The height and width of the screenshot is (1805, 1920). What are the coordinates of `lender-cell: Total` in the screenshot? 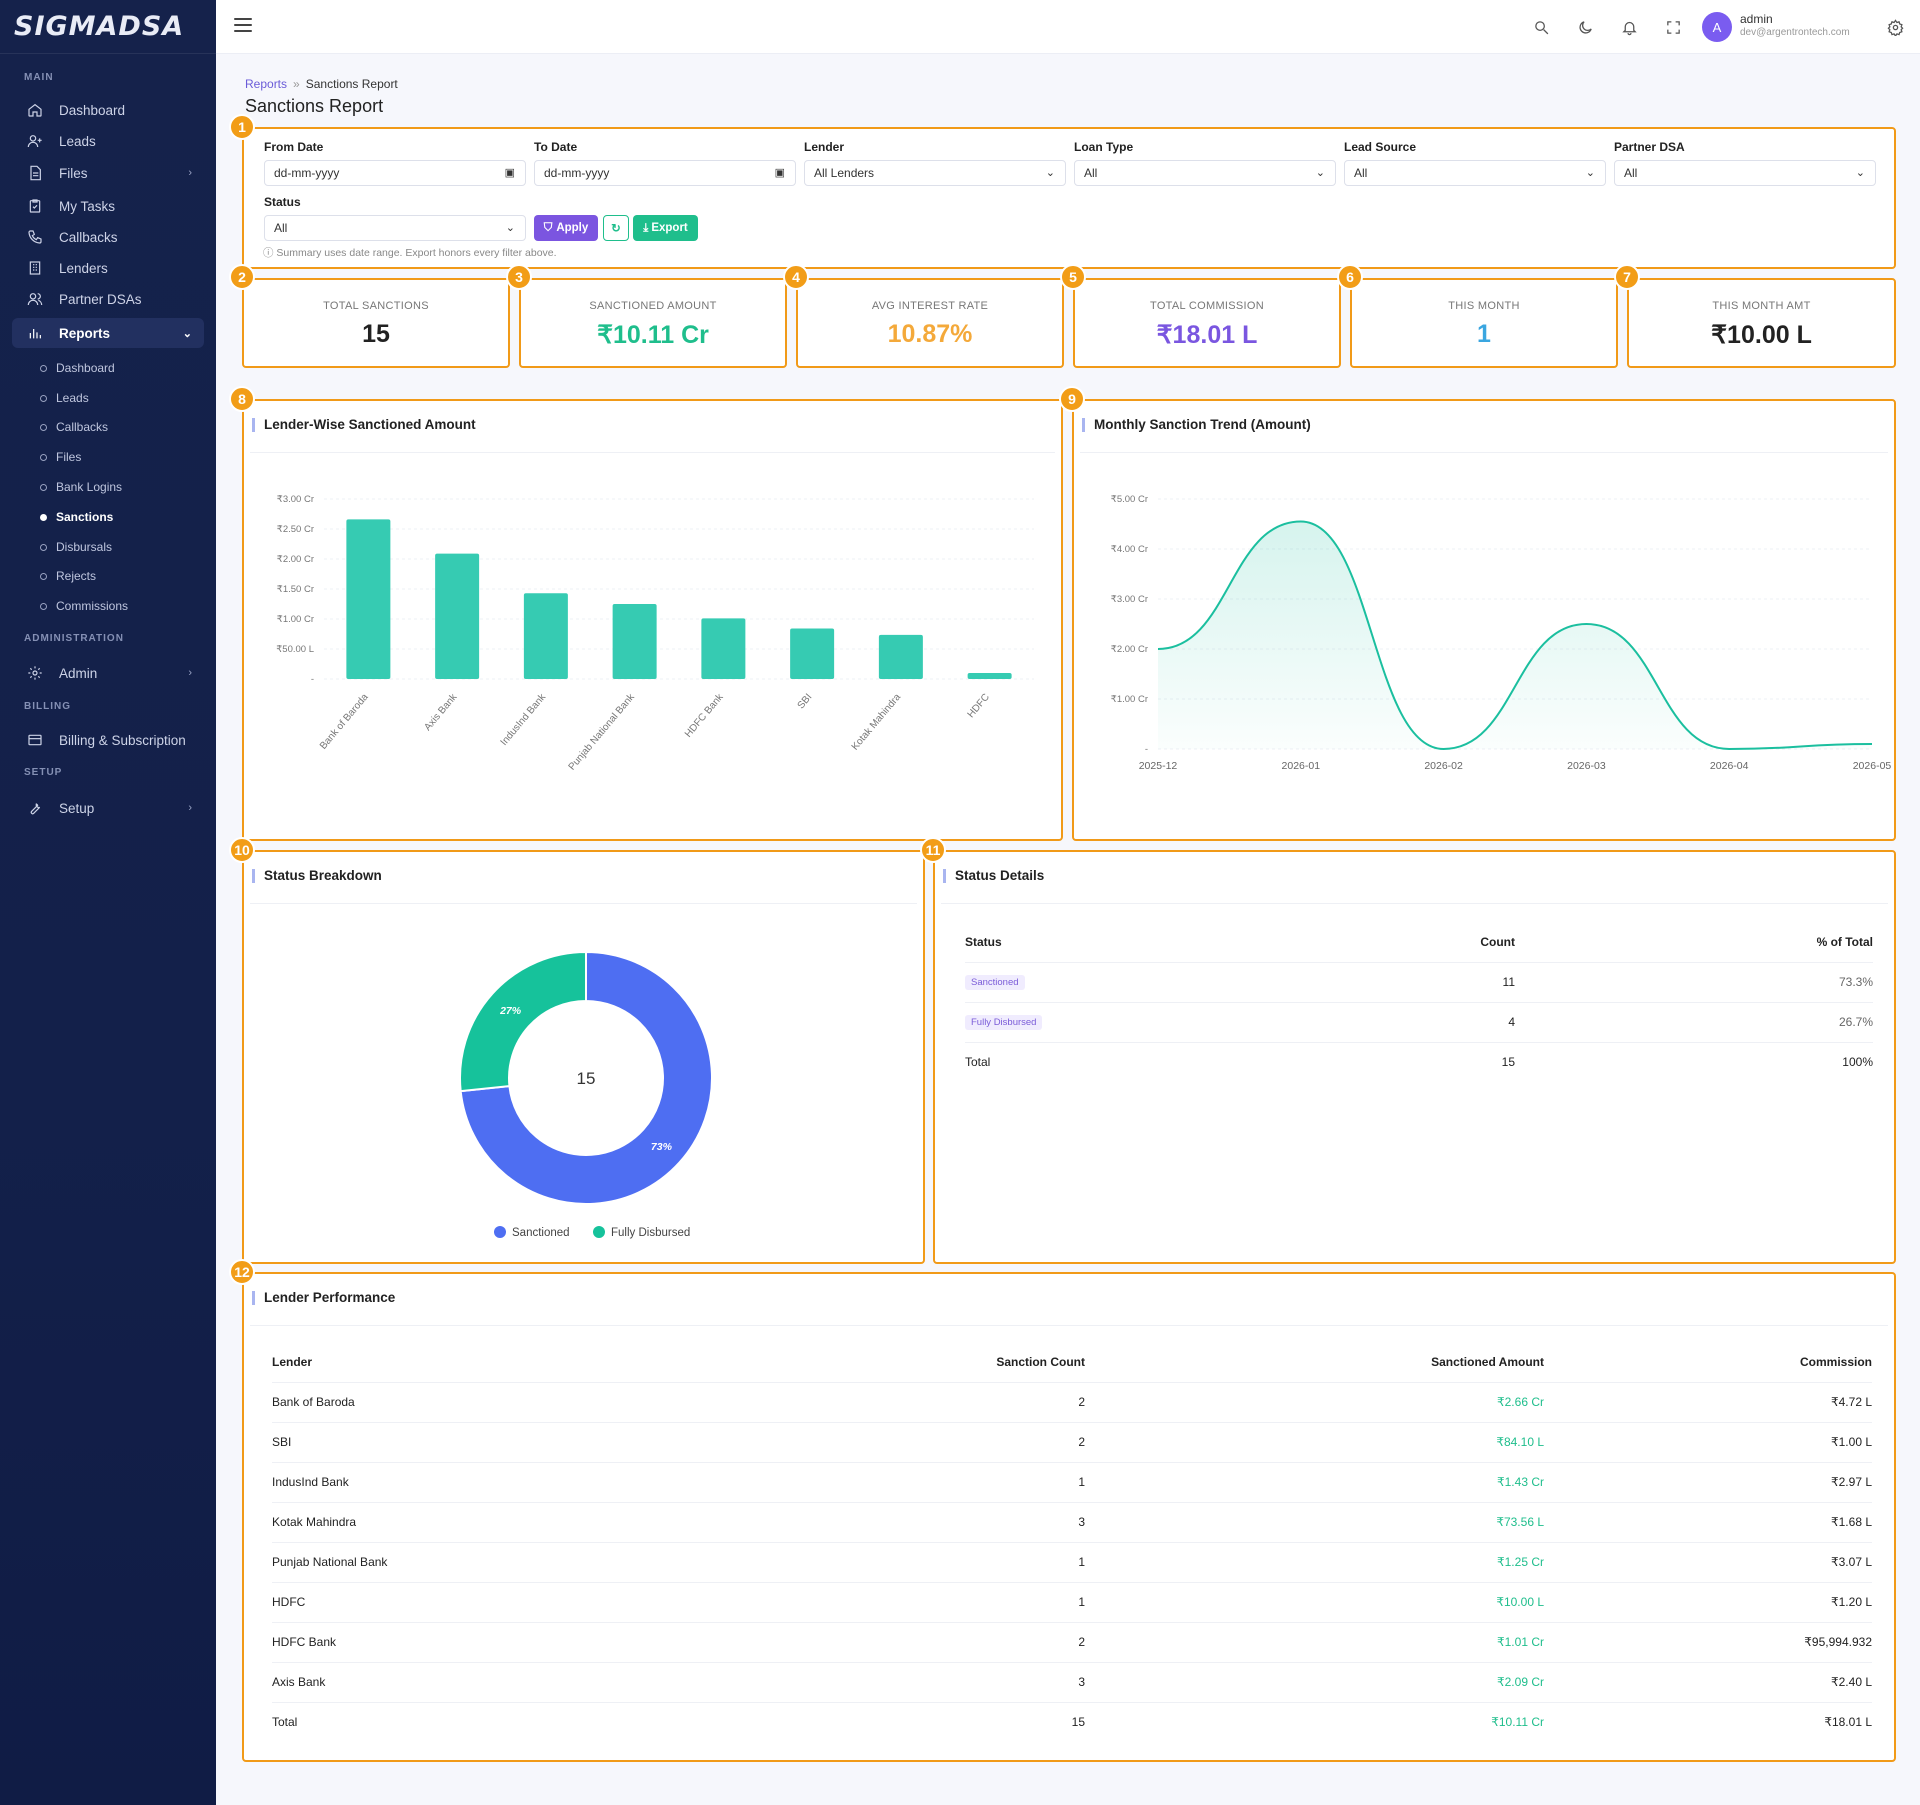 It's located at (285, 1722).